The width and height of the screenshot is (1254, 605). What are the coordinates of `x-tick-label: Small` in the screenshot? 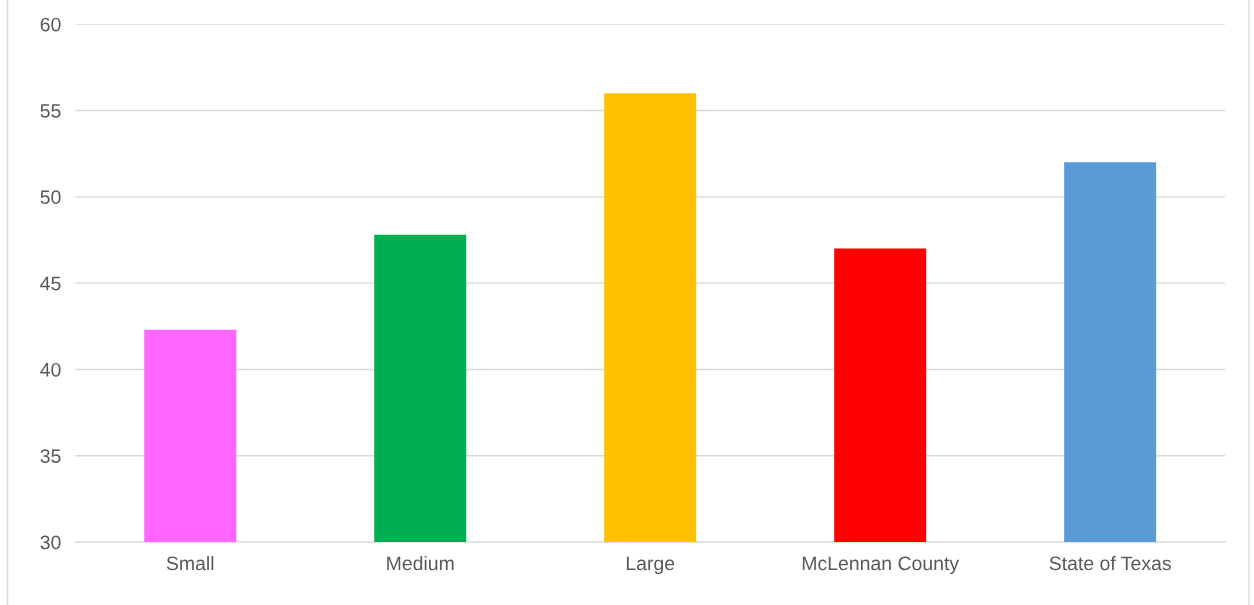 It's located at (190, 563).